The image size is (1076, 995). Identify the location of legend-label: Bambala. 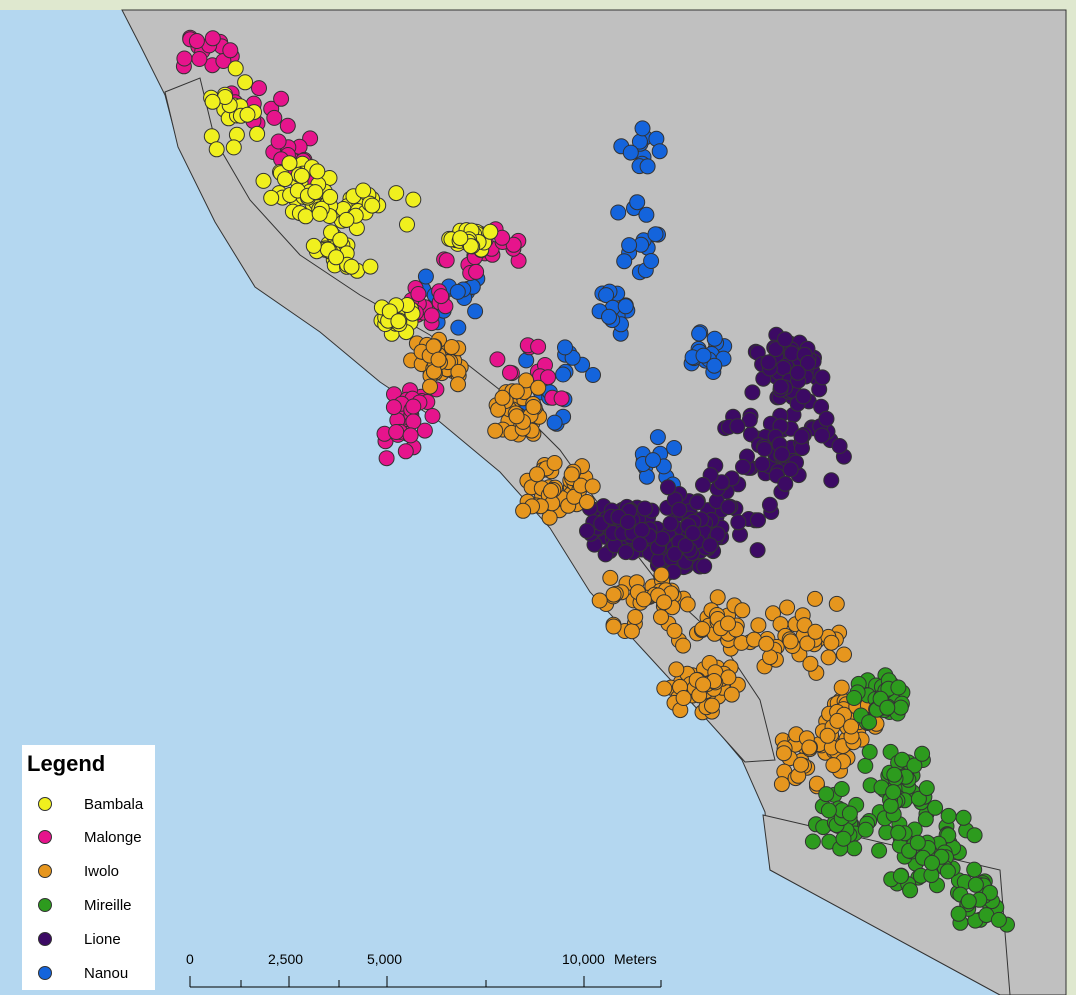
(114, 804).